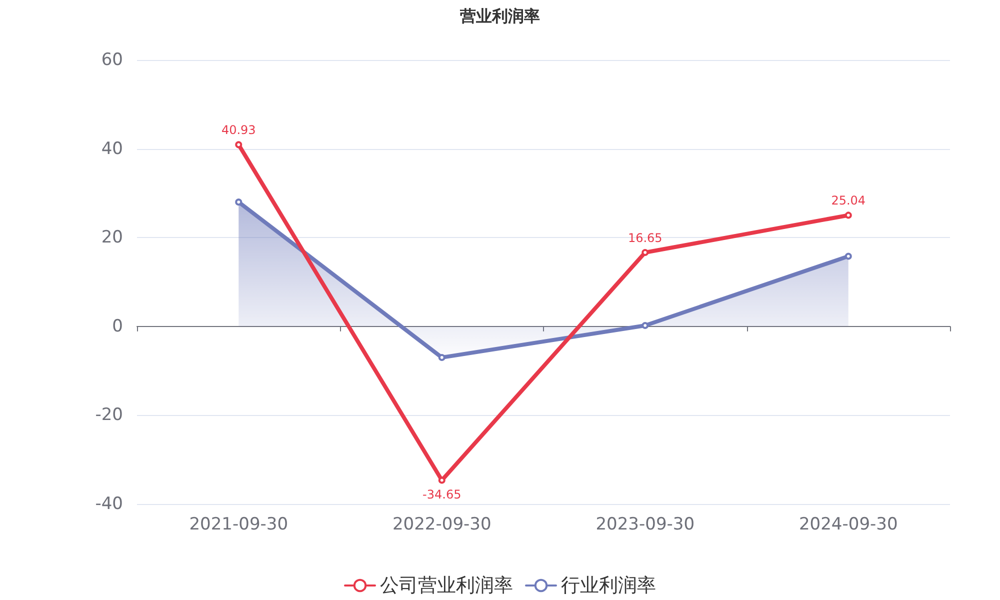  What do you see at coordinates (442, 524) in the screenshot?
I see `x-tick-label: 2022-09-30` at bounding box center [442, 524].